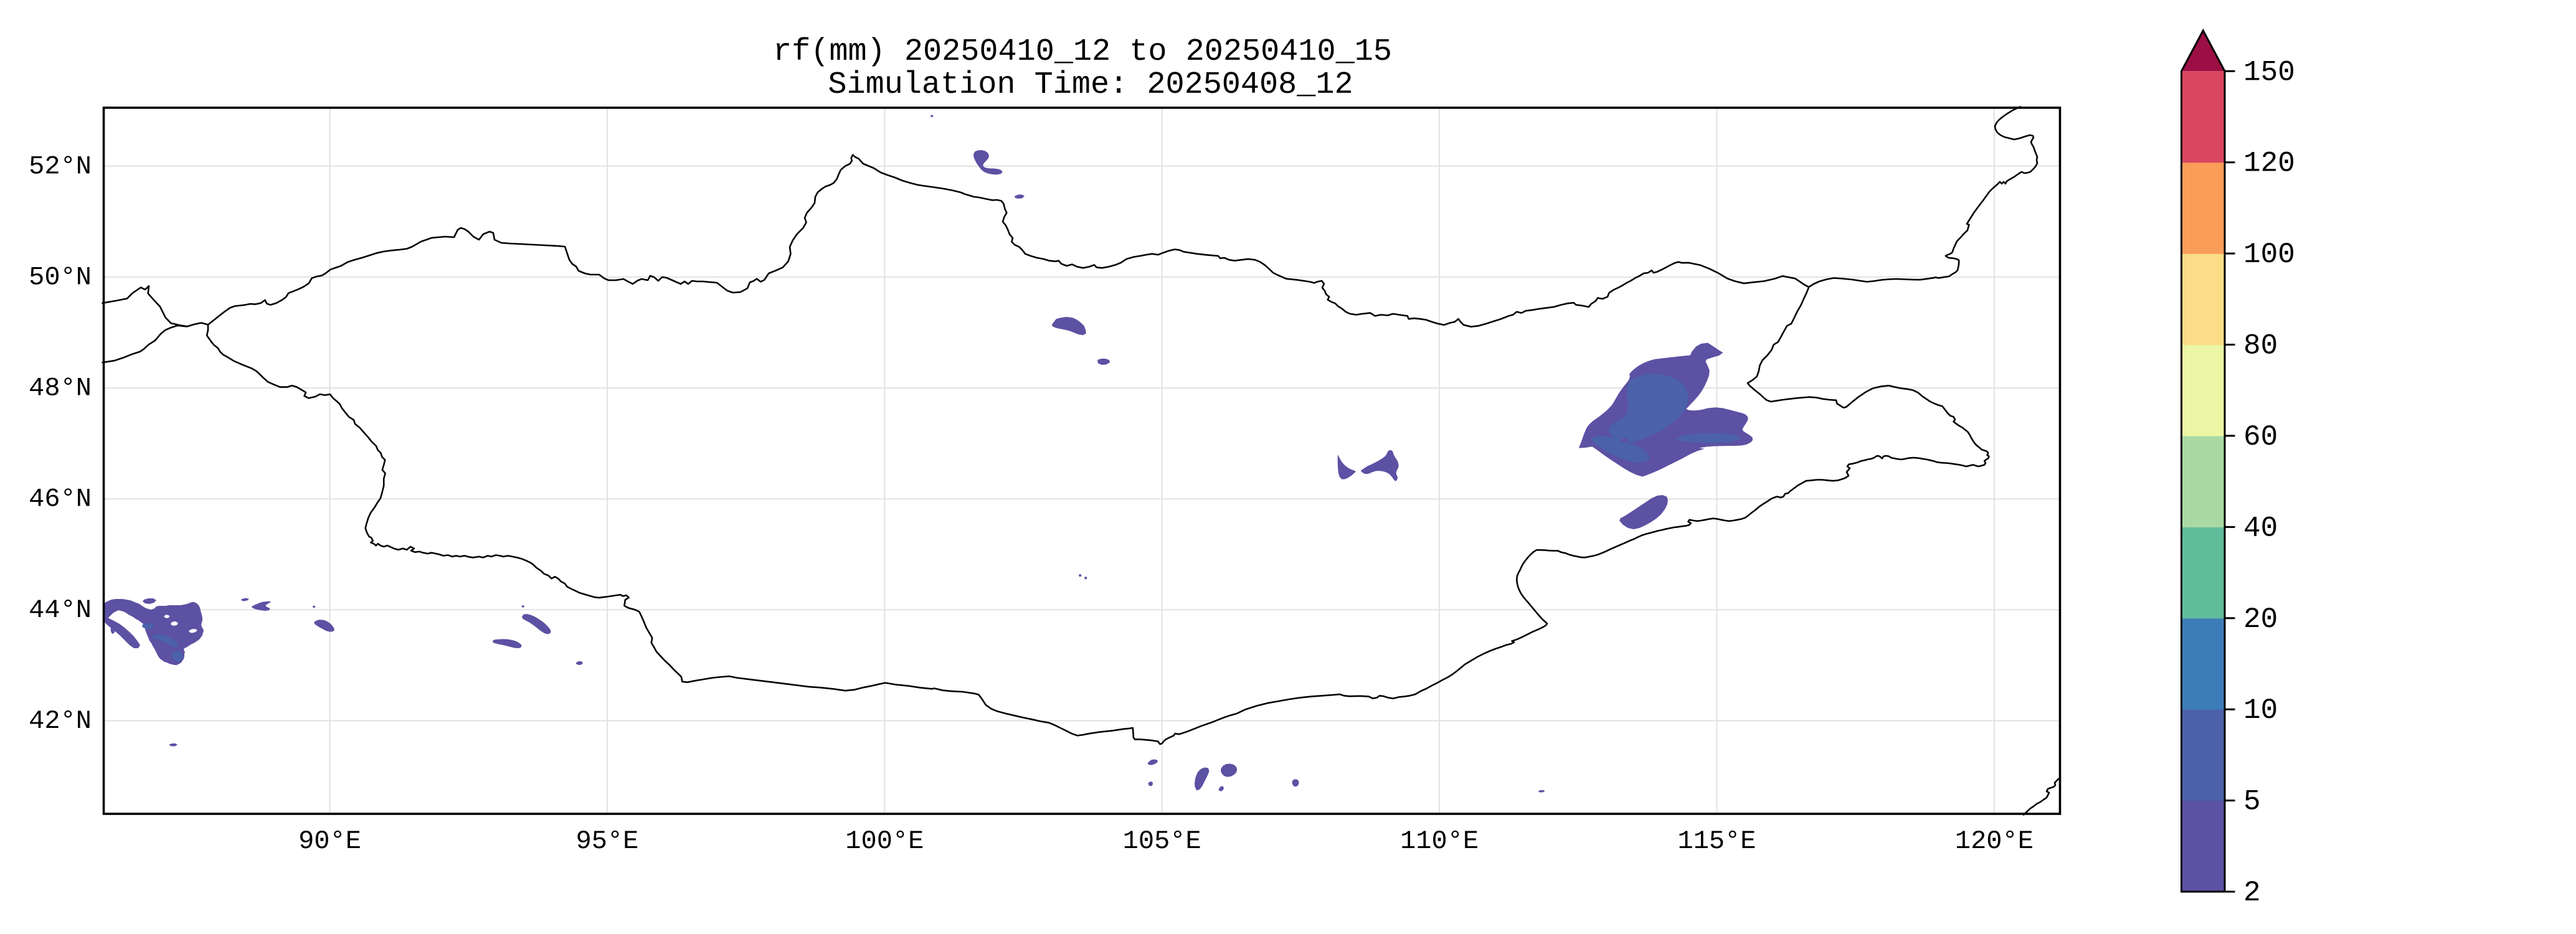  What do you see at coordinates (2269, 72) in the screenshot?
I see `svg-text: 150` at bounding box center [2269, 72].